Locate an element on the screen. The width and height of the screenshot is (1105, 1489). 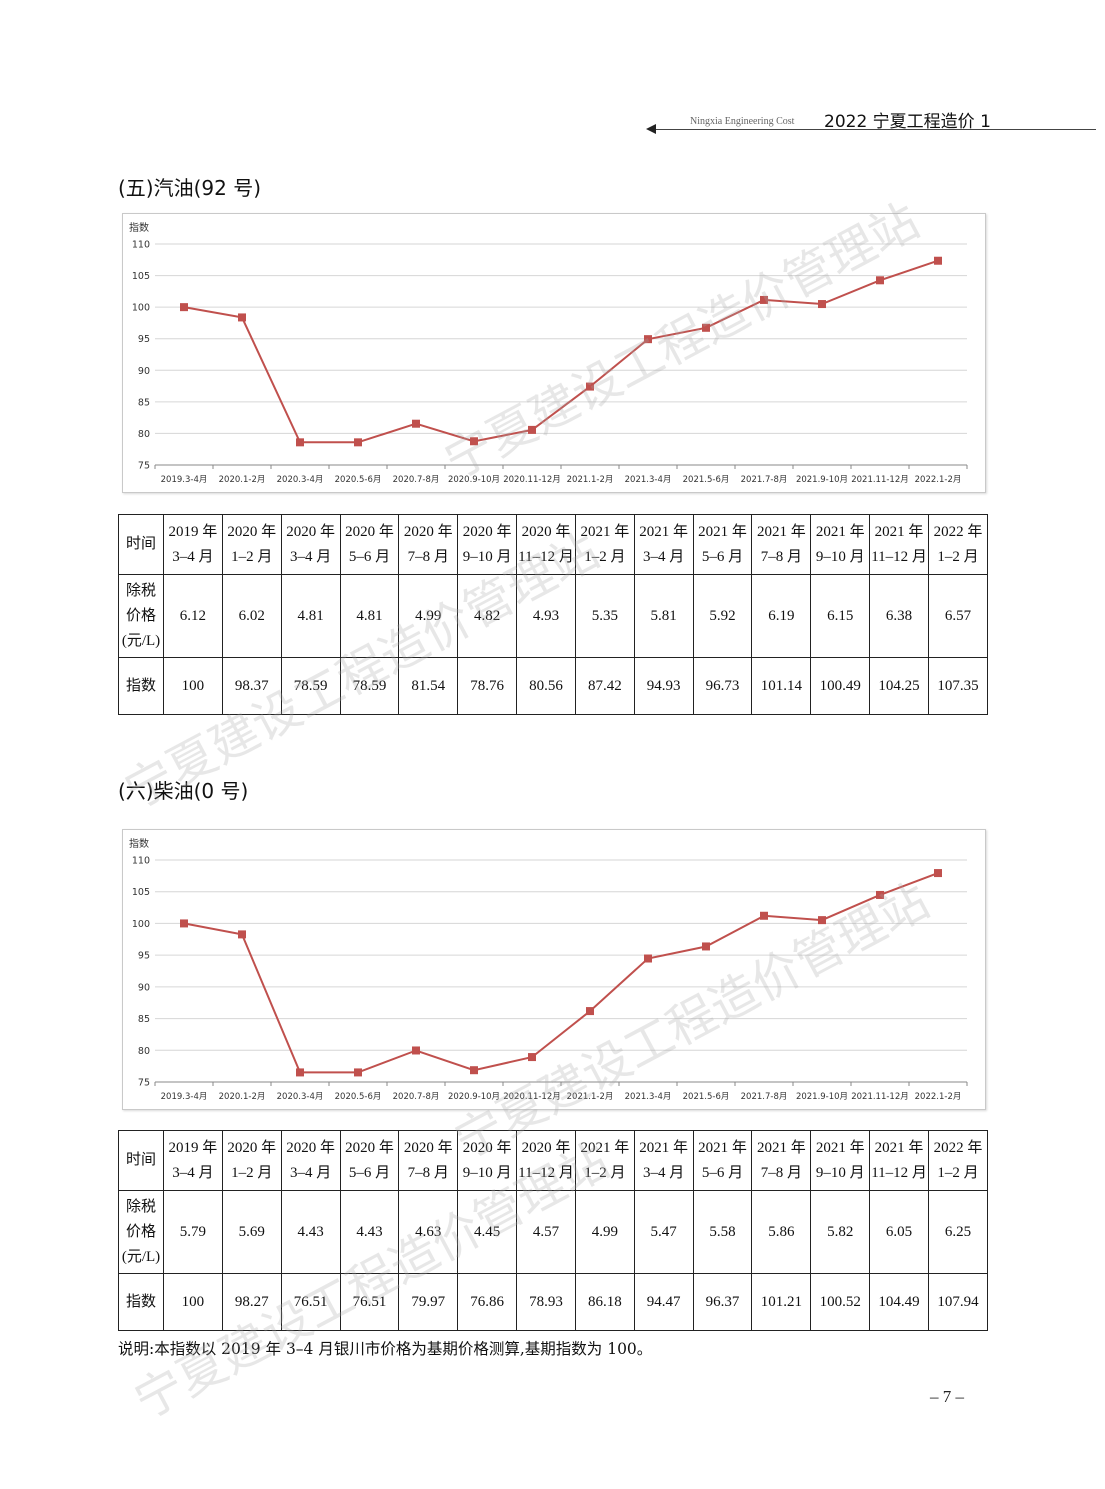
x-tick-label: 2020.1-2月 is located at coordinates (242, 480).